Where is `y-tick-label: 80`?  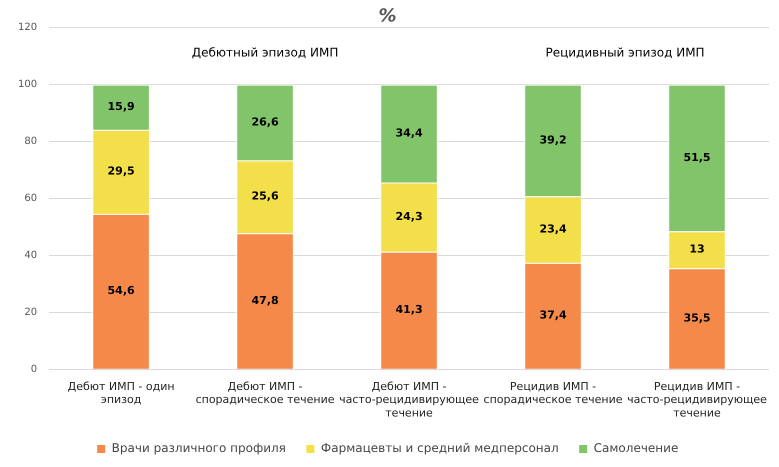
y-tick-label: 80 is located at coordinates (31, 142).